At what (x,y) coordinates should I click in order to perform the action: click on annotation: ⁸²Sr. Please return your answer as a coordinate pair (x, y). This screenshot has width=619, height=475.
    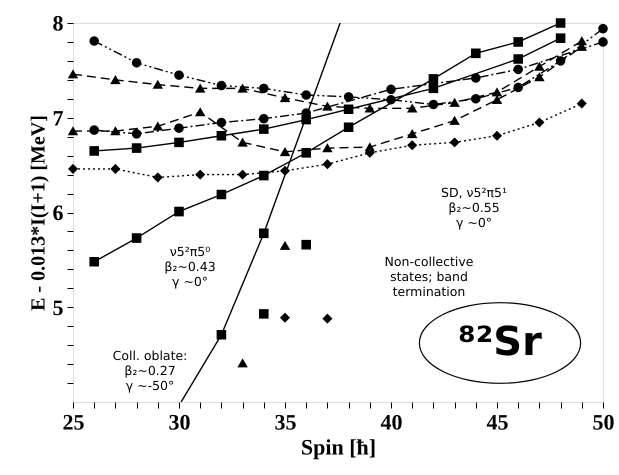
    Looking at the image, I should click on (500, 342).